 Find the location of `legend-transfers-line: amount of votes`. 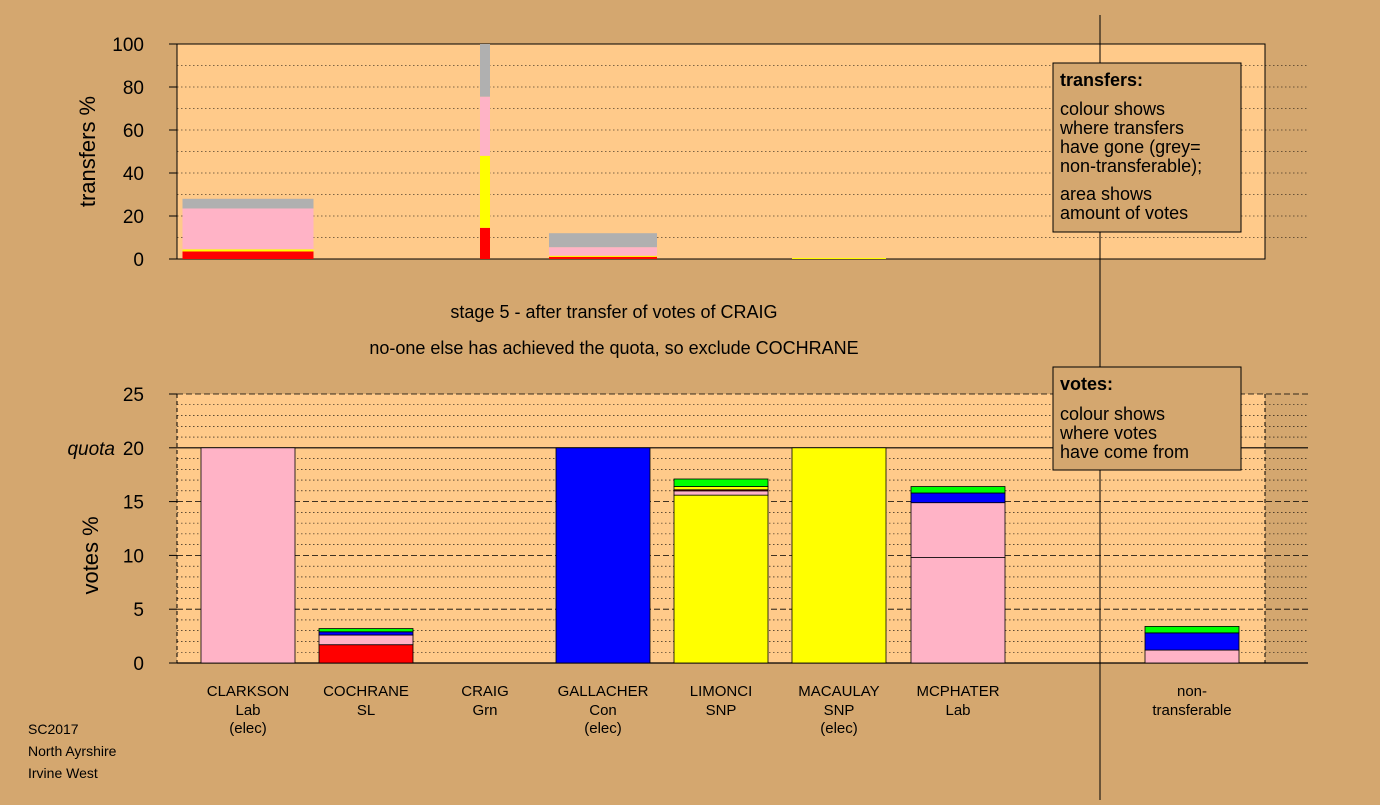

legend-transfers-line: amount of votes is located at coordinates (1124, 213).